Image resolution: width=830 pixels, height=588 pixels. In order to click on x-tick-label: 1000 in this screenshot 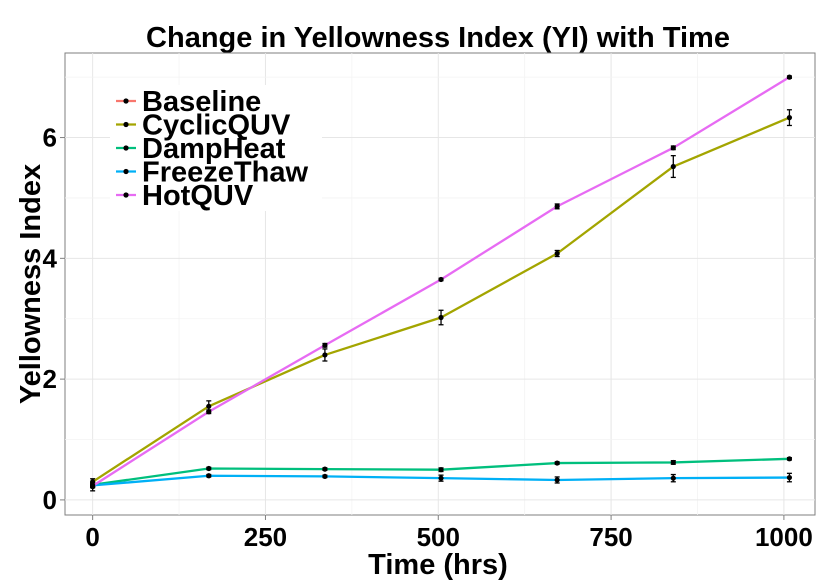, I will do `click(784, 537)`.